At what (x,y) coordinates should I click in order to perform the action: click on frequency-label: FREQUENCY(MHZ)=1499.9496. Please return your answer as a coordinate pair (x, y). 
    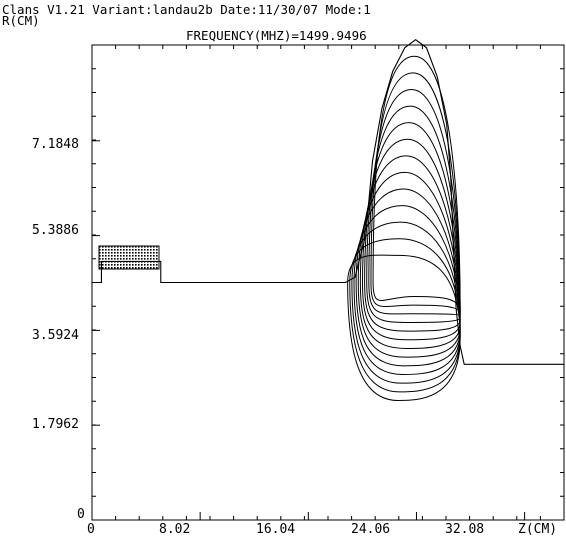
    Looking at the image, I should click on (276, 35).